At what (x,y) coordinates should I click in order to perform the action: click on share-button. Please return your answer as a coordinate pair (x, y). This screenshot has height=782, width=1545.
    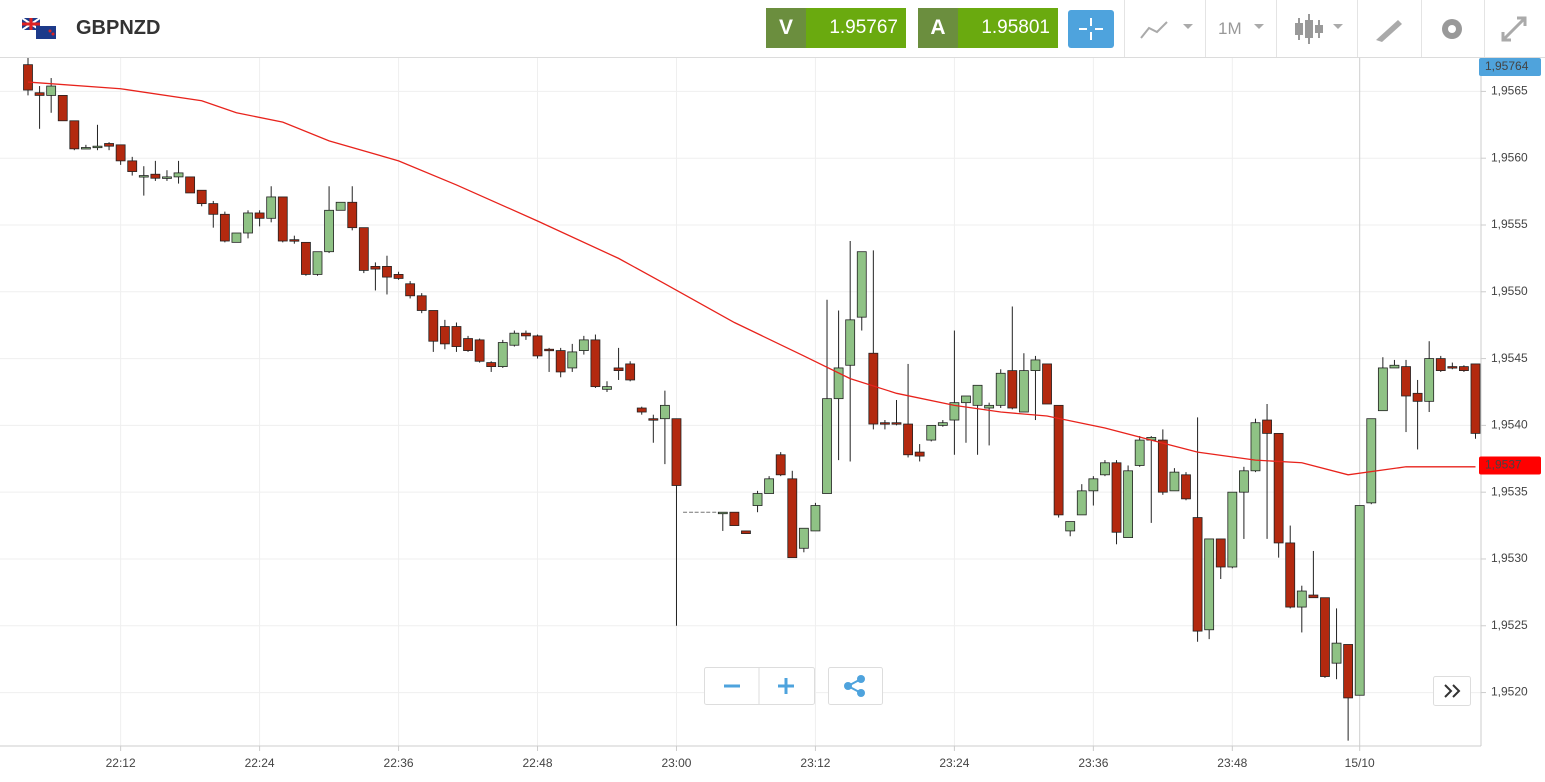
    Looking at the image, I should click on (856, 686).